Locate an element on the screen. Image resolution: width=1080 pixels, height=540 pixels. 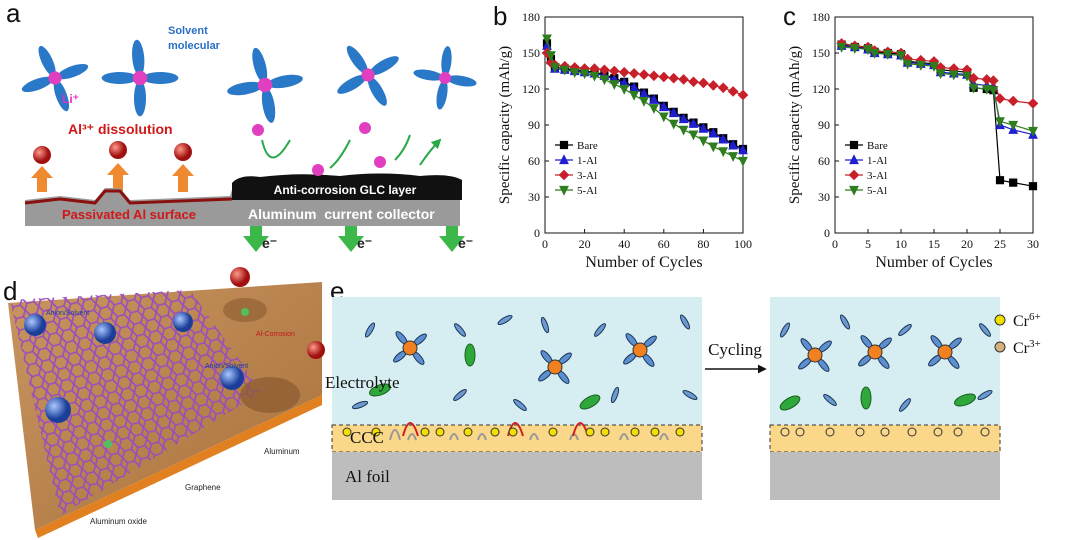
annotation: Aluminum is located at coordinates (282, 451).